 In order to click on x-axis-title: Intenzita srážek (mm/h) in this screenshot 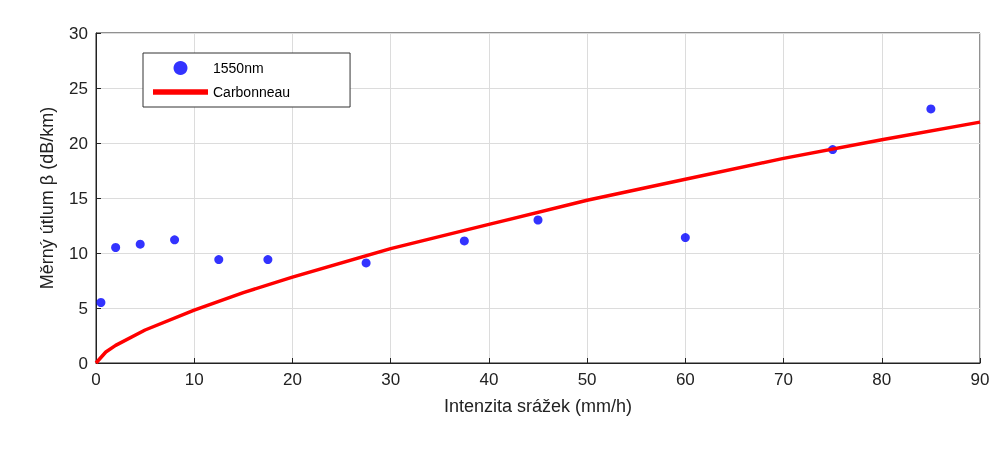, I will do `click(538, 406)`.